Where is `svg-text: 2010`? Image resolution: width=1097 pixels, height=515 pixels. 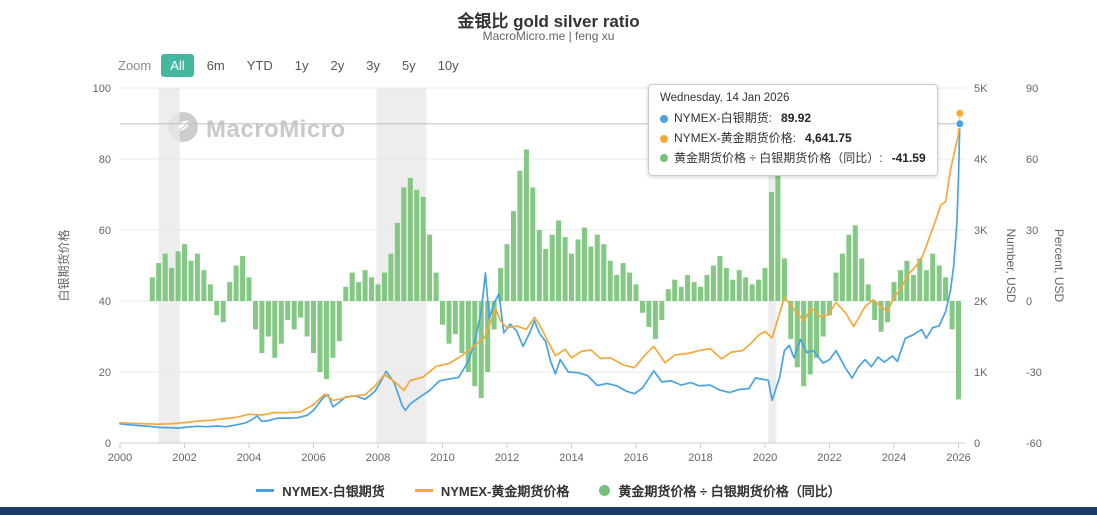
svg-text: 2010 is located at coordinates (442, 458).